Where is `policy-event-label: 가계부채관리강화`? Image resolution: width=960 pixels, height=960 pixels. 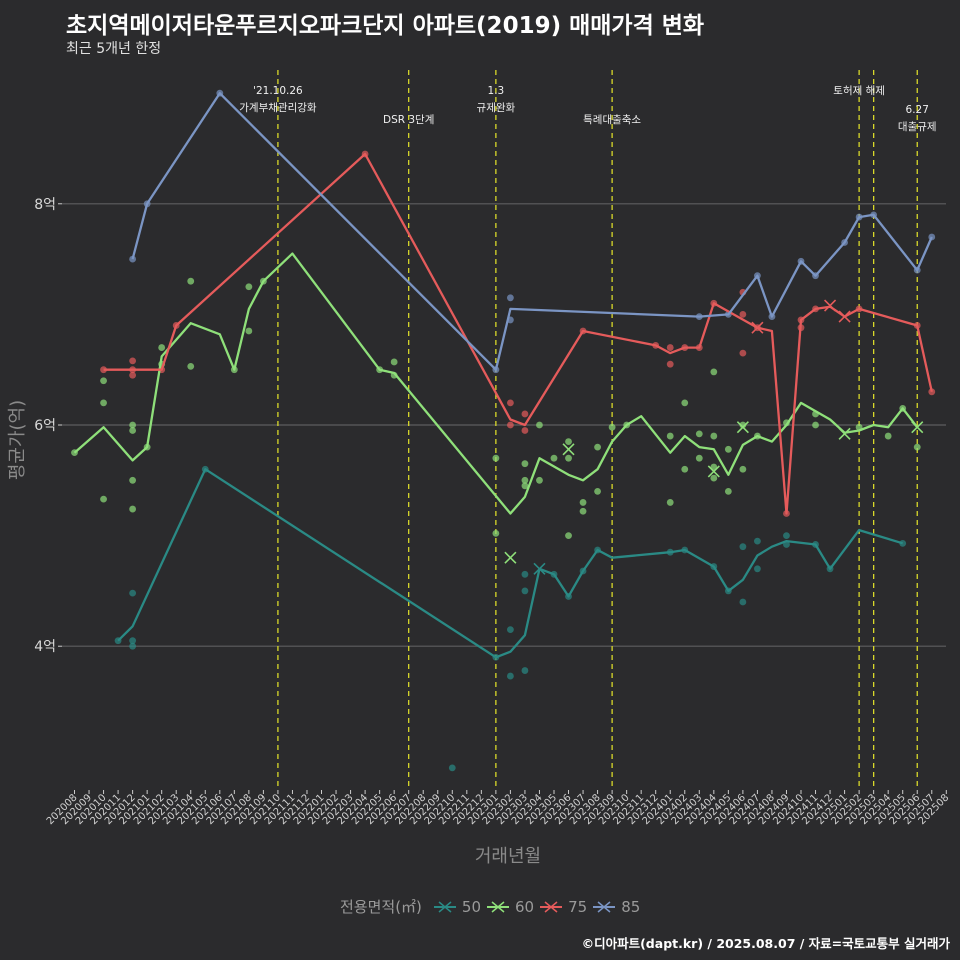
policy-event-label: 가계부채관리강화 is located at coordinates (278, 108).